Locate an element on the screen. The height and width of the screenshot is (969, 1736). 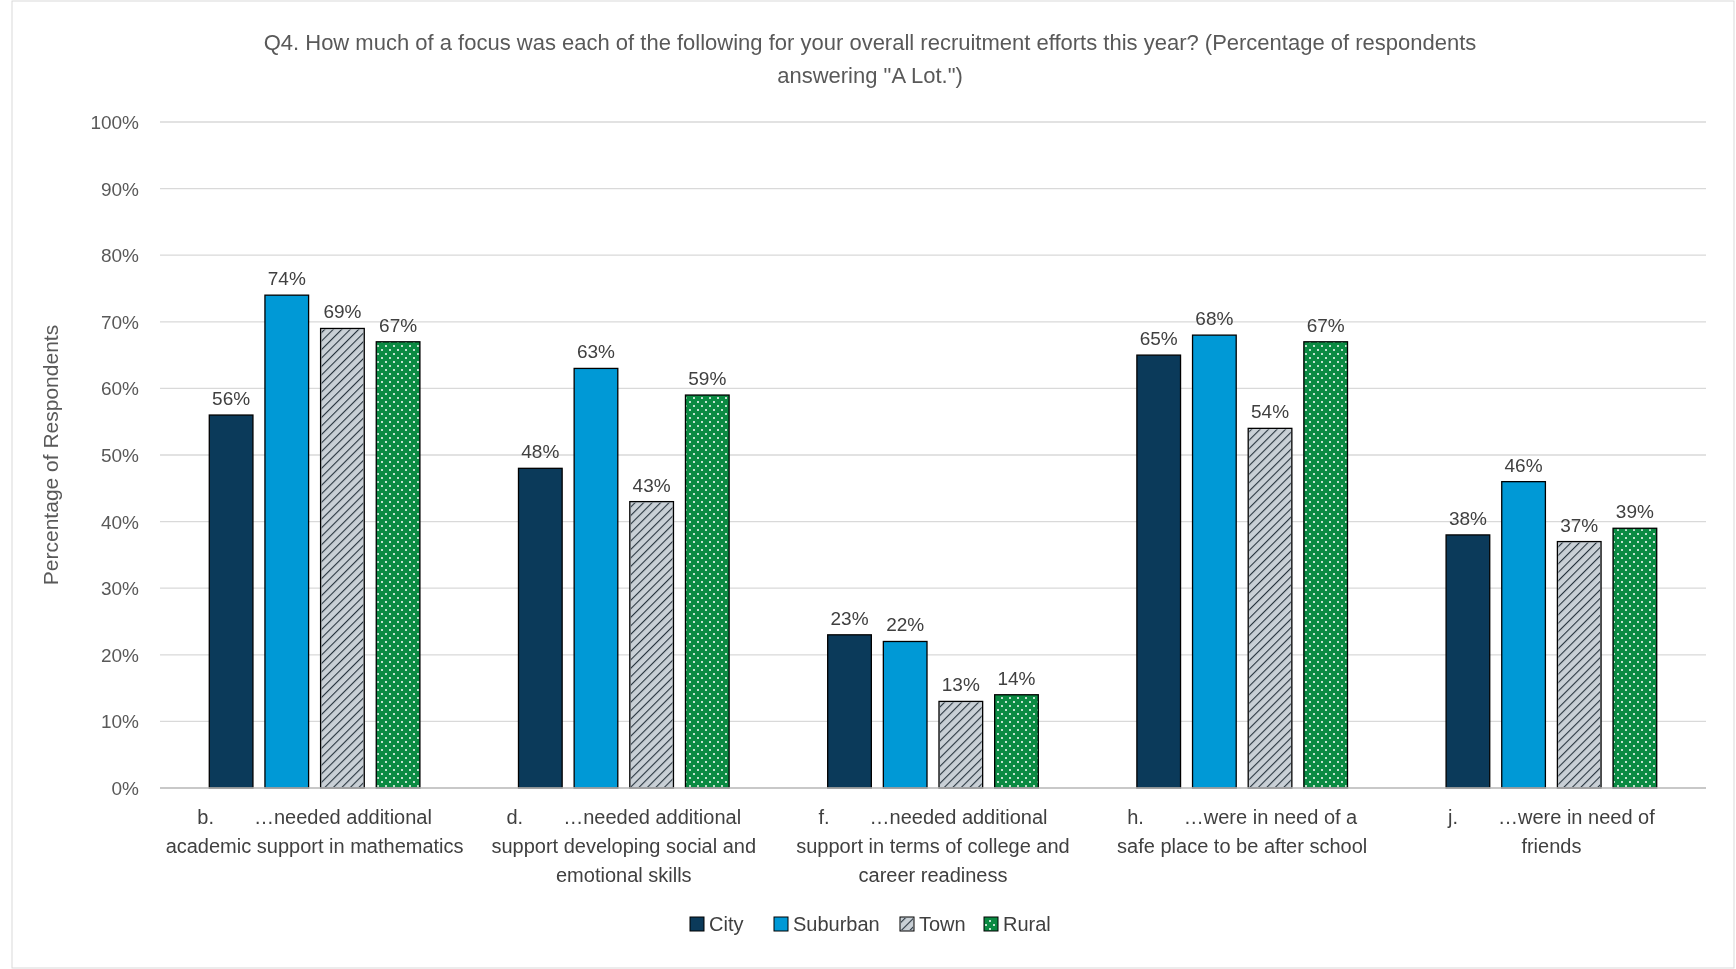
data-label: 54% is located at coordinates (1270, 412).